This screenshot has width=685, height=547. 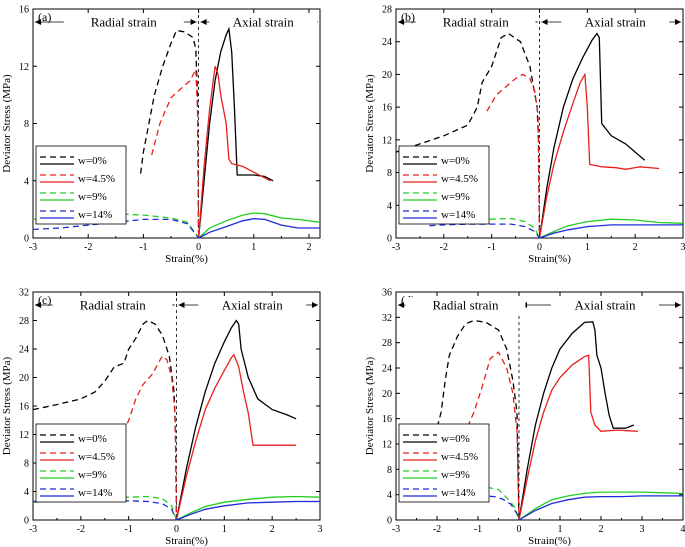 What do you see at coordinates (683, 529) in the screenshot?
I see `x-tick-label: 4` at bounding box center [683, 529].